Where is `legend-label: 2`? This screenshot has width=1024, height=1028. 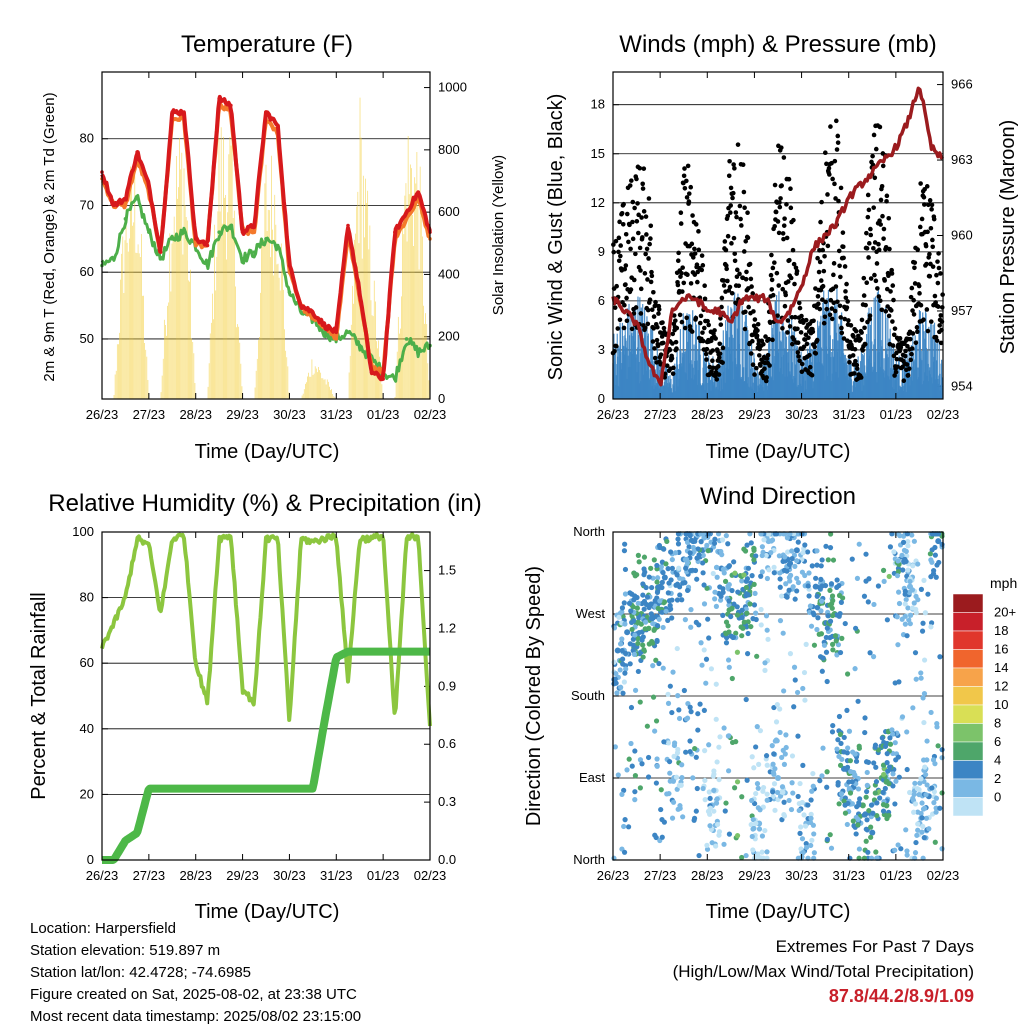 legend-label: 2 is located at coordinates (997, 778).